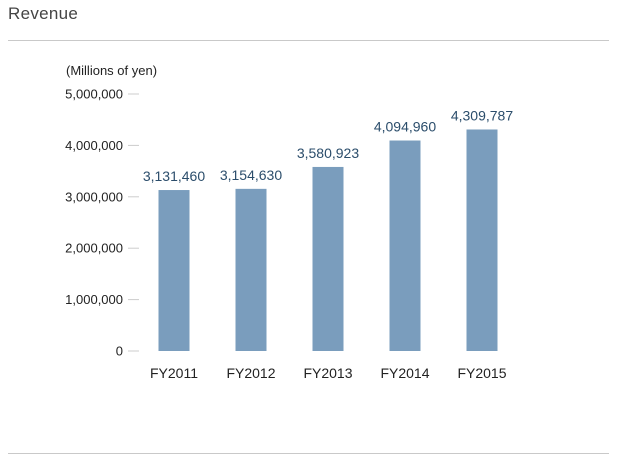  Describe the element at coordinates (94, 196) in the screenshot. I see `y-tick-label: 3,000,000` at that location.